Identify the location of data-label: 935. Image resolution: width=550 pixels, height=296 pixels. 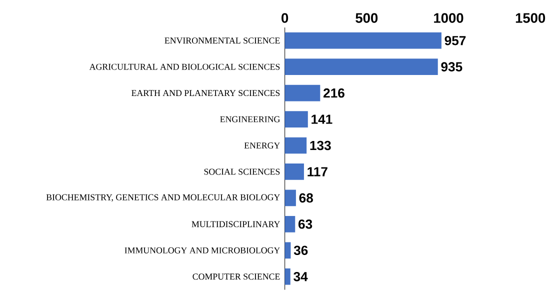
(451, 67).